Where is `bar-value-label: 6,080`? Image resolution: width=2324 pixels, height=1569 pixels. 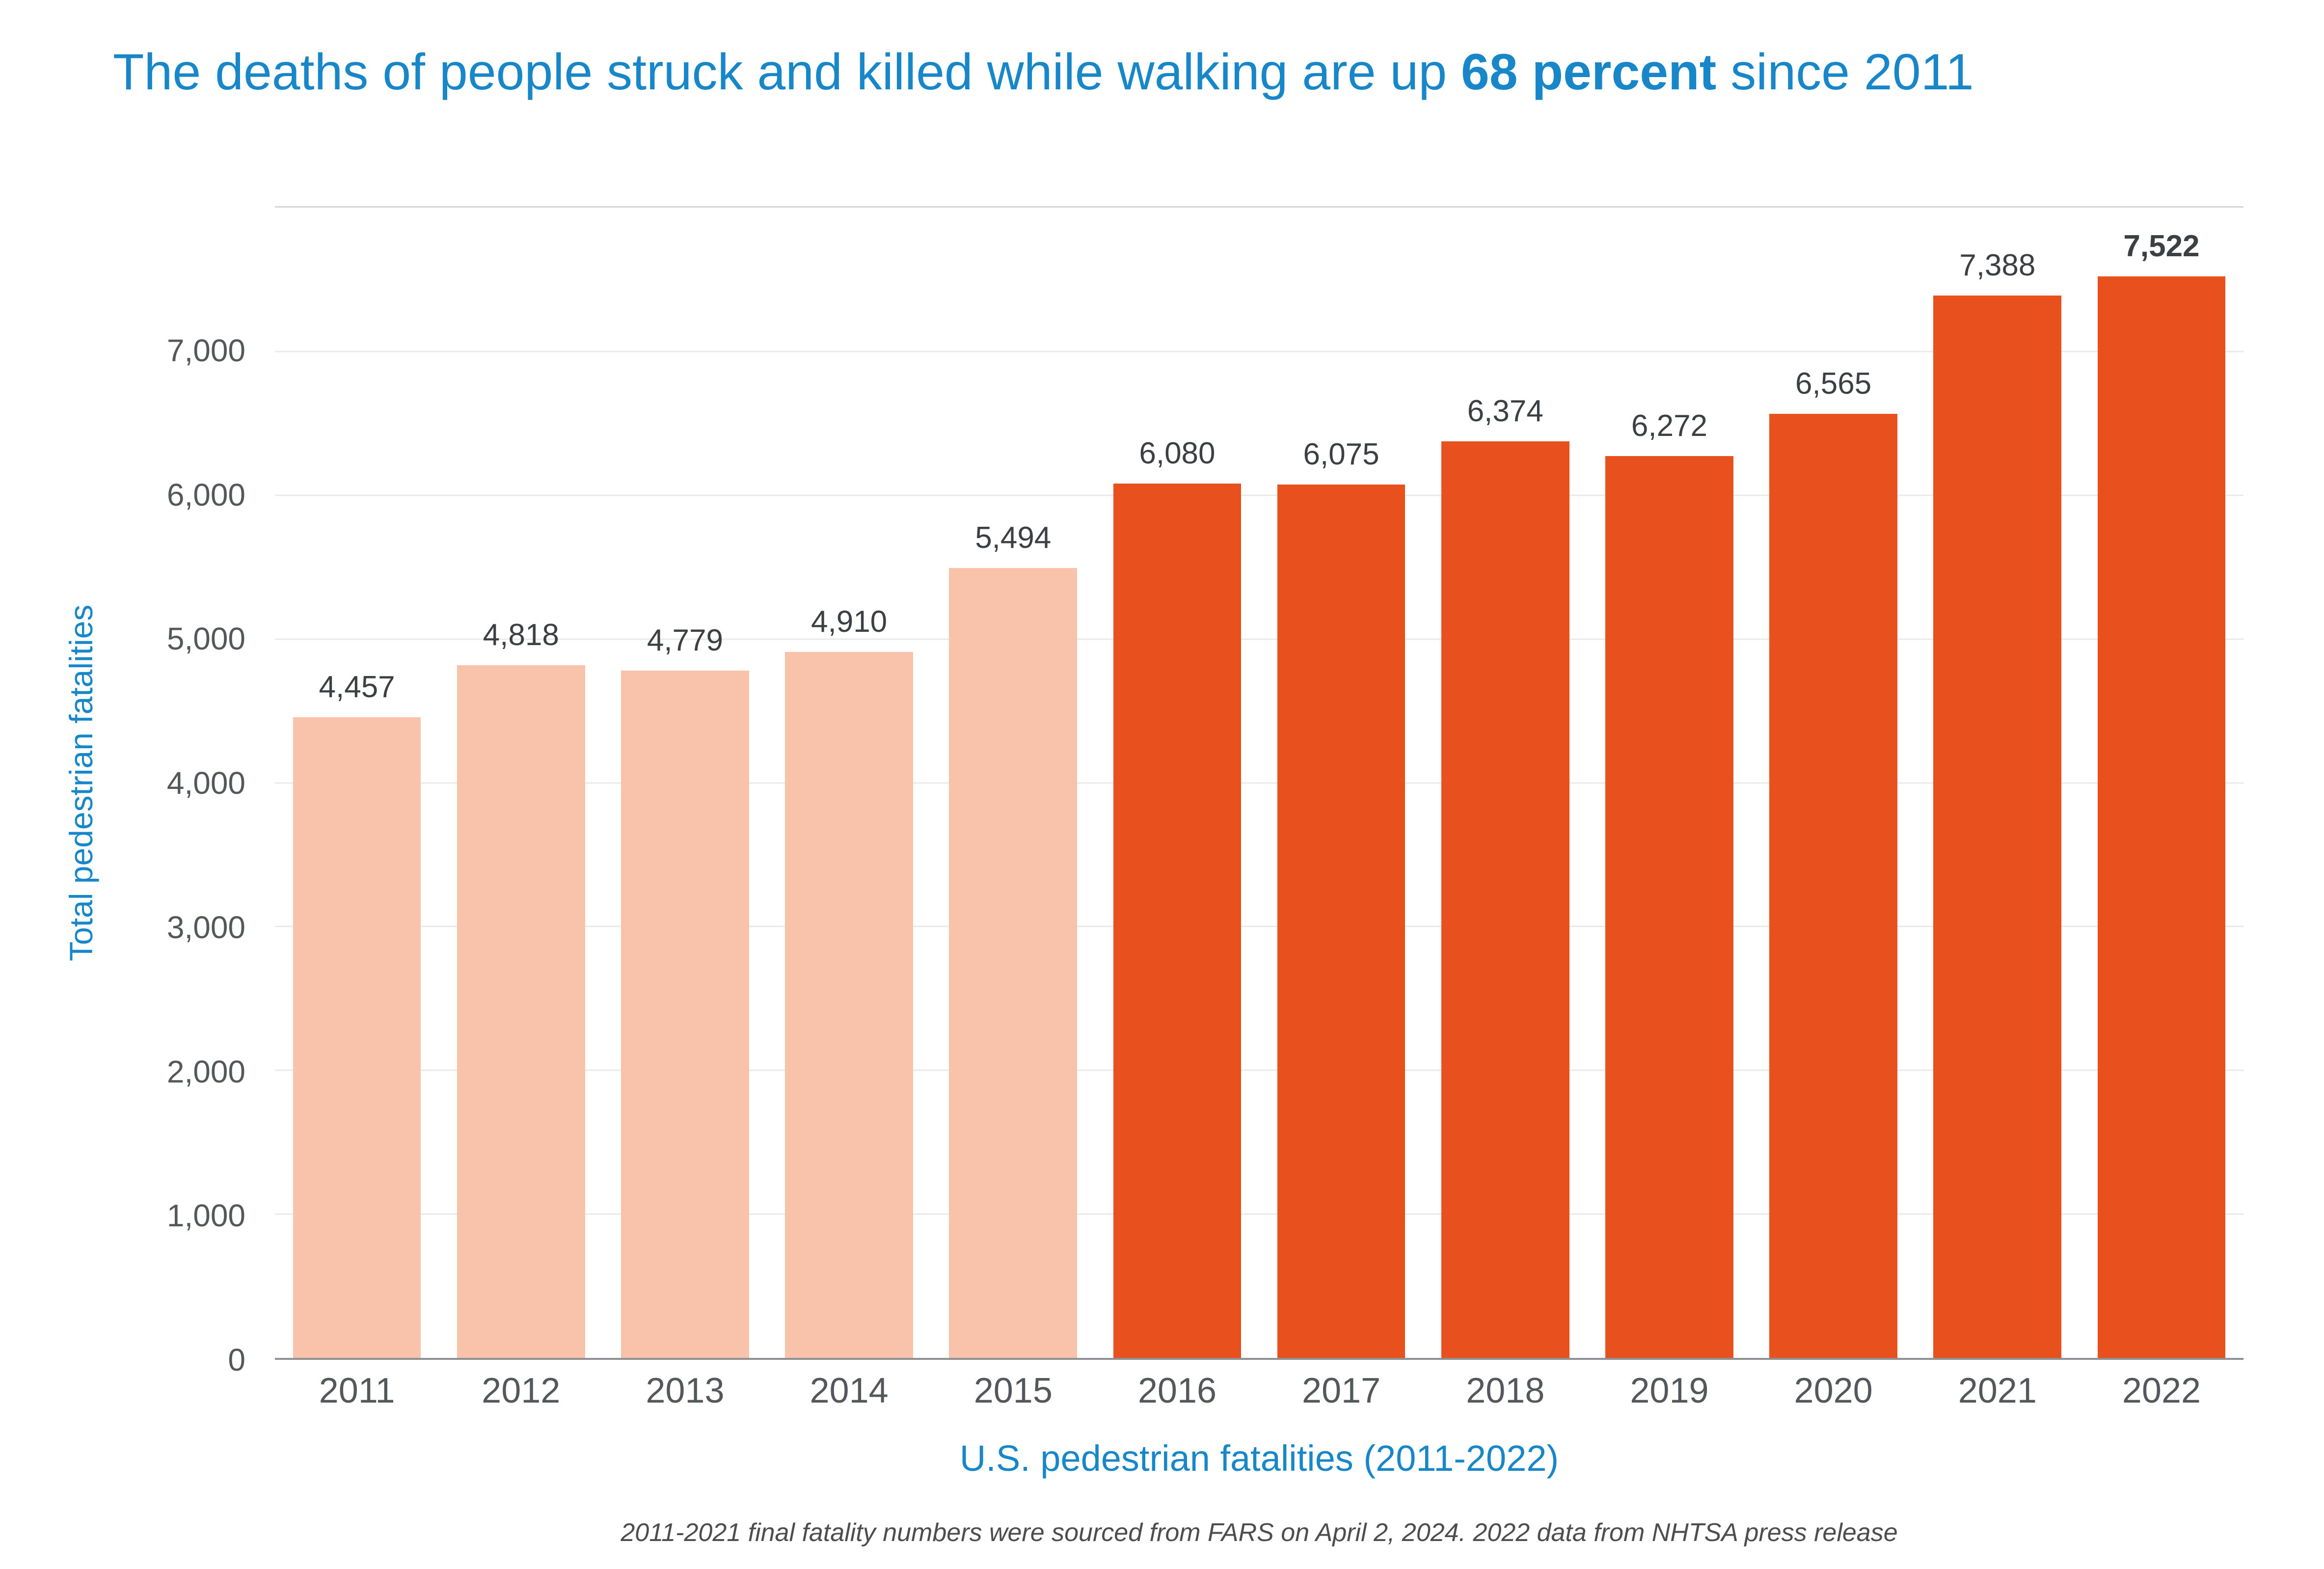 bar-value-label: 6,080 is located at coordinates (1177, 453).